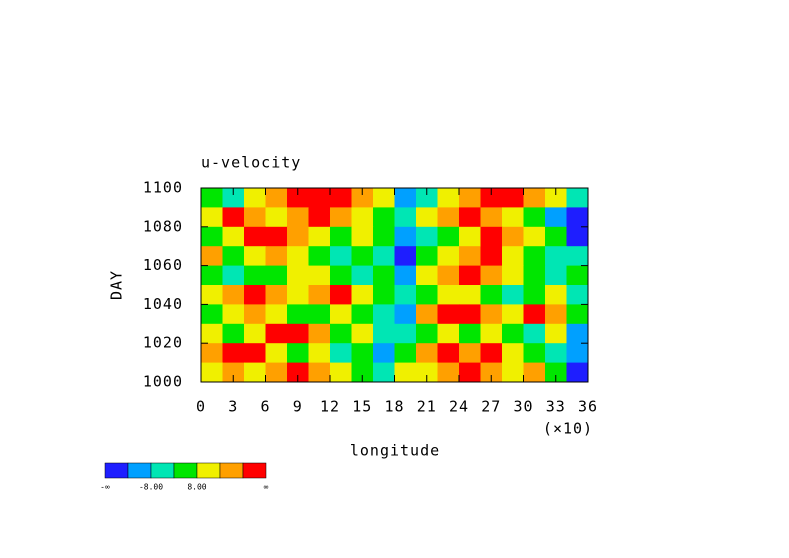 This screenshot has width=789, height=558. Describe the element at coordinates (163, 304) in the screenshot. I see `y-tick-label: 1040` at that location.